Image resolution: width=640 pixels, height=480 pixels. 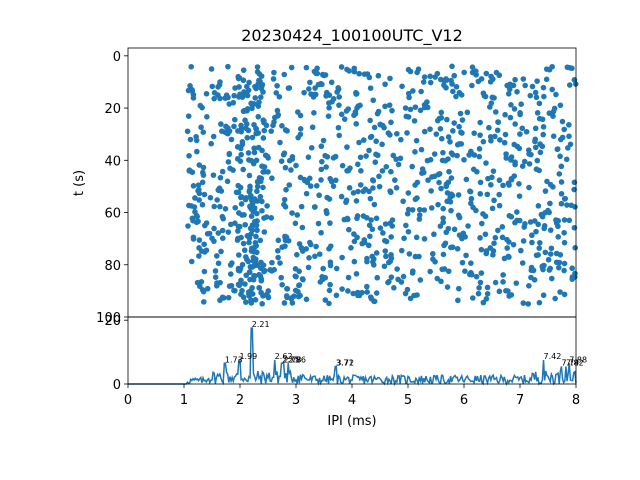 I want to click on peak-label: 3.72, so click(x=345, y=362).